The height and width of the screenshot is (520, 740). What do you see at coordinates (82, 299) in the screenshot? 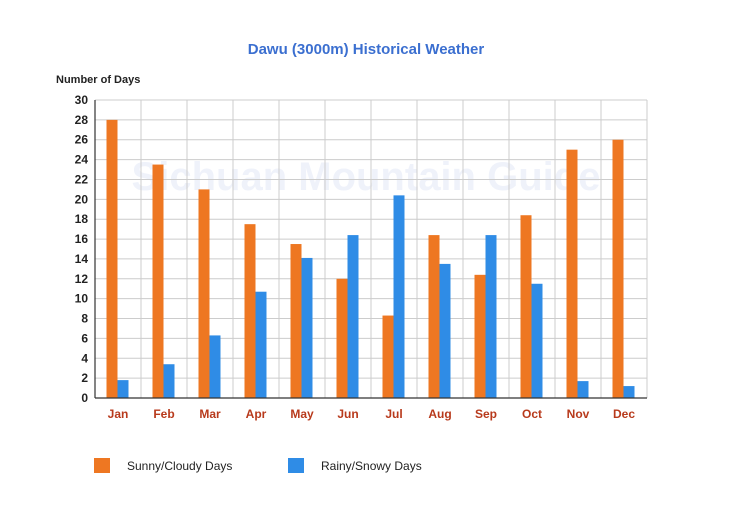
I see `y-tick-label: 10` at bounding box center [82, 299].